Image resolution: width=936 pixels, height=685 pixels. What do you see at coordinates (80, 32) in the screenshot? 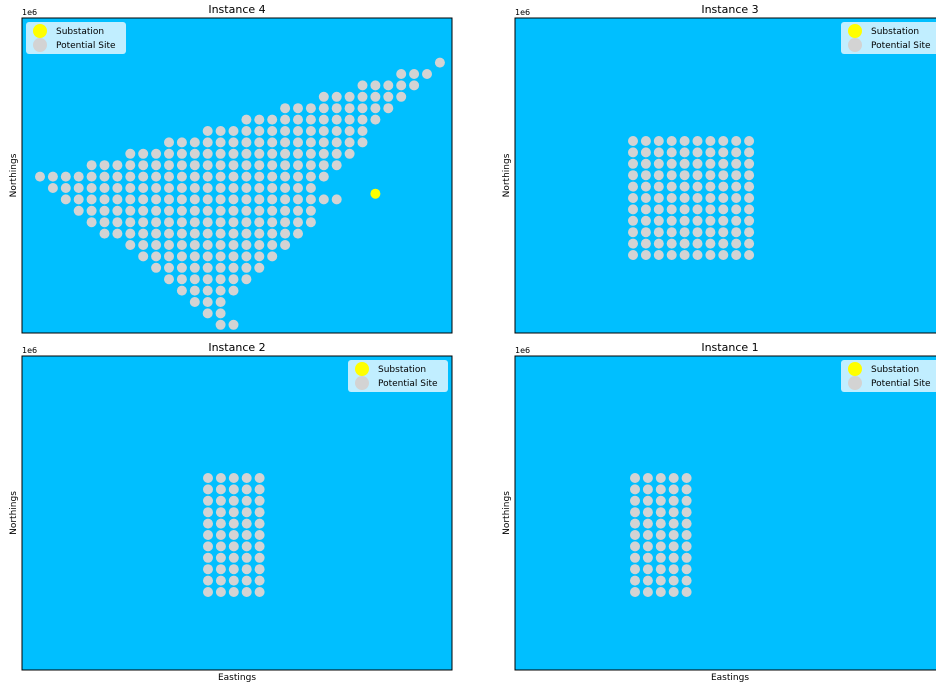
I see `legend-label-substation: Substation` at bounding box center [80, 32].